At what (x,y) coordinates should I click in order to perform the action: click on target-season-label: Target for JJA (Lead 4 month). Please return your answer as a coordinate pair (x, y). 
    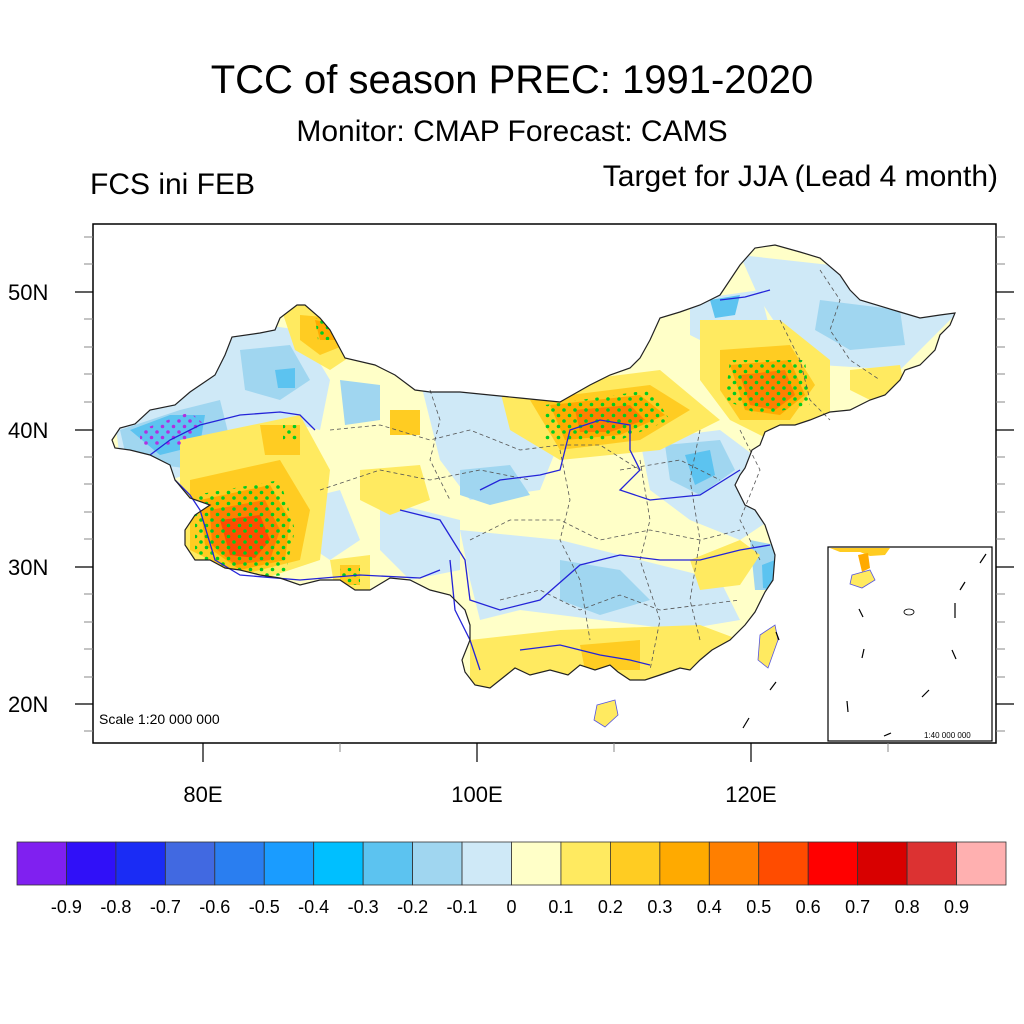
    Looking at the image, I should click on (800, 176).